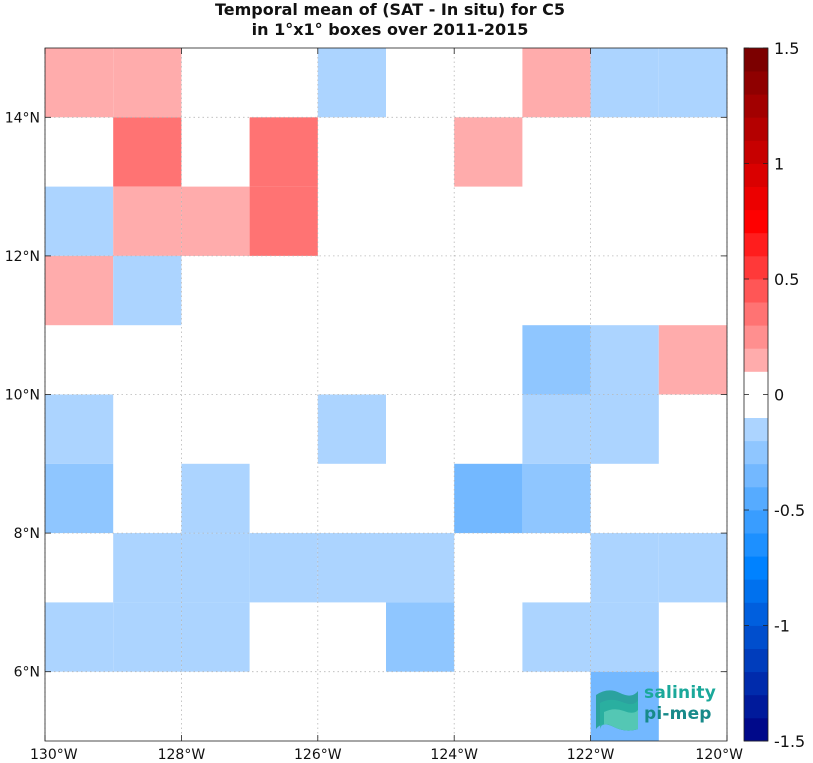 The image size is (813, 763). Describe the element at coordinates (182, 755) in the screenshot. I see `x-tick-label: 128°W` at that location.